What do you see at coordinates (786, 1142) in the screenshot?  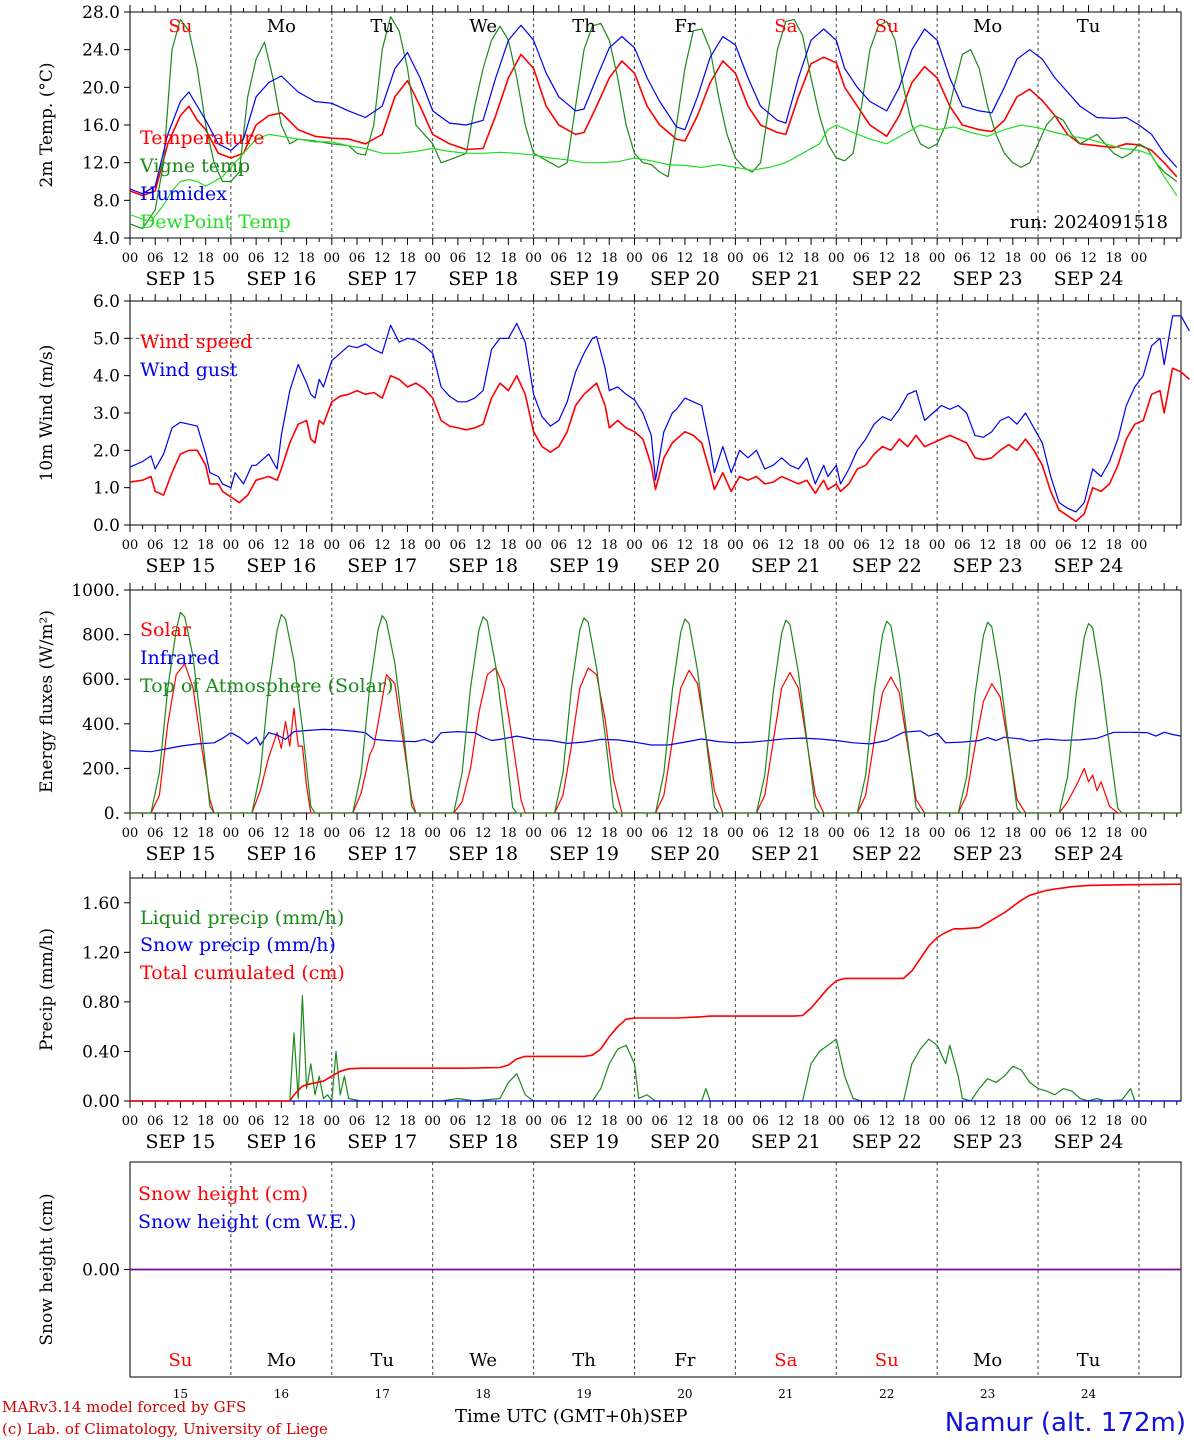 I see `x-date-label: SEP 21` at bounding box center [786, 1142].